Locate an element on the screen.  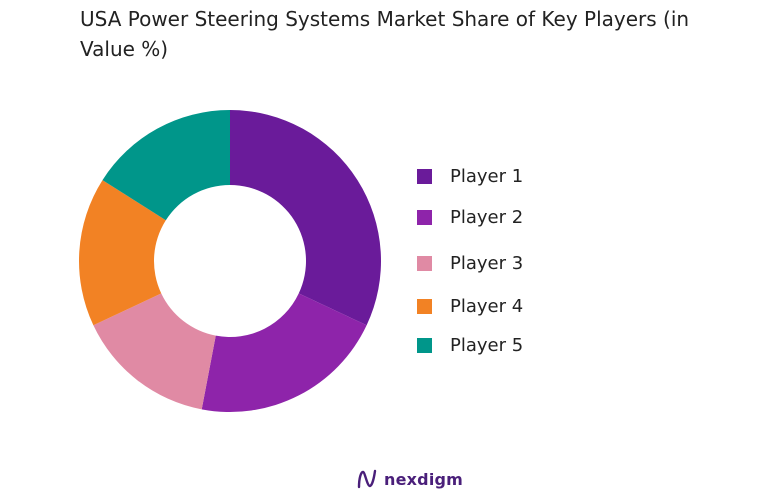
legend-item-player-3: Player 3 is located at coordinates (470, 263).